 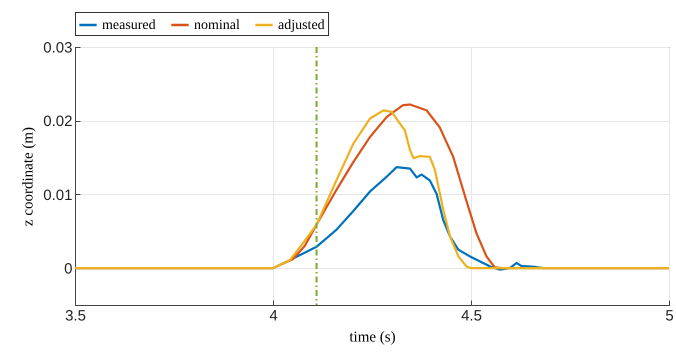 What do you see at coordinates (68, 269) in the screenshot?
I see `y-tick-label: 0` at bounding box center [68, 269].